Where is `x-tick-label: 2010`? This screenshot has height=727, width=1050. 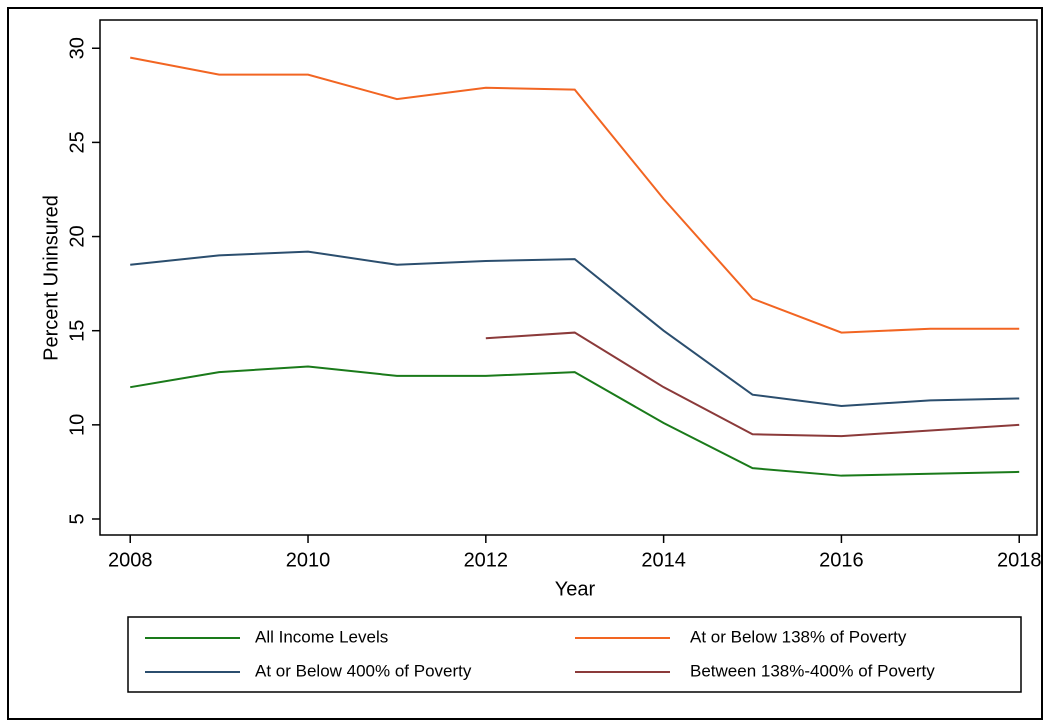 x-tick-label: 2010 is located at coordinates (308, 560).